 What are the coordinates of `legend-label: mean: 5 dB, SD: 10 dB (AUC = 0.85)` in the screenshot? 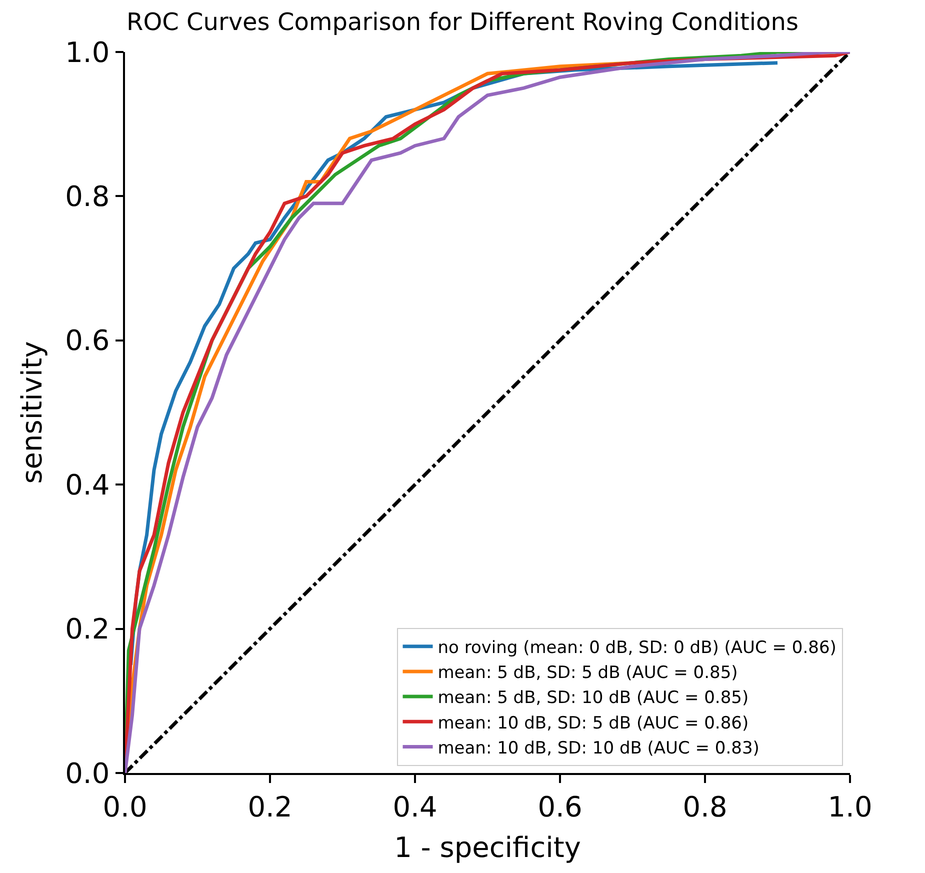 It's located at (593, 698).